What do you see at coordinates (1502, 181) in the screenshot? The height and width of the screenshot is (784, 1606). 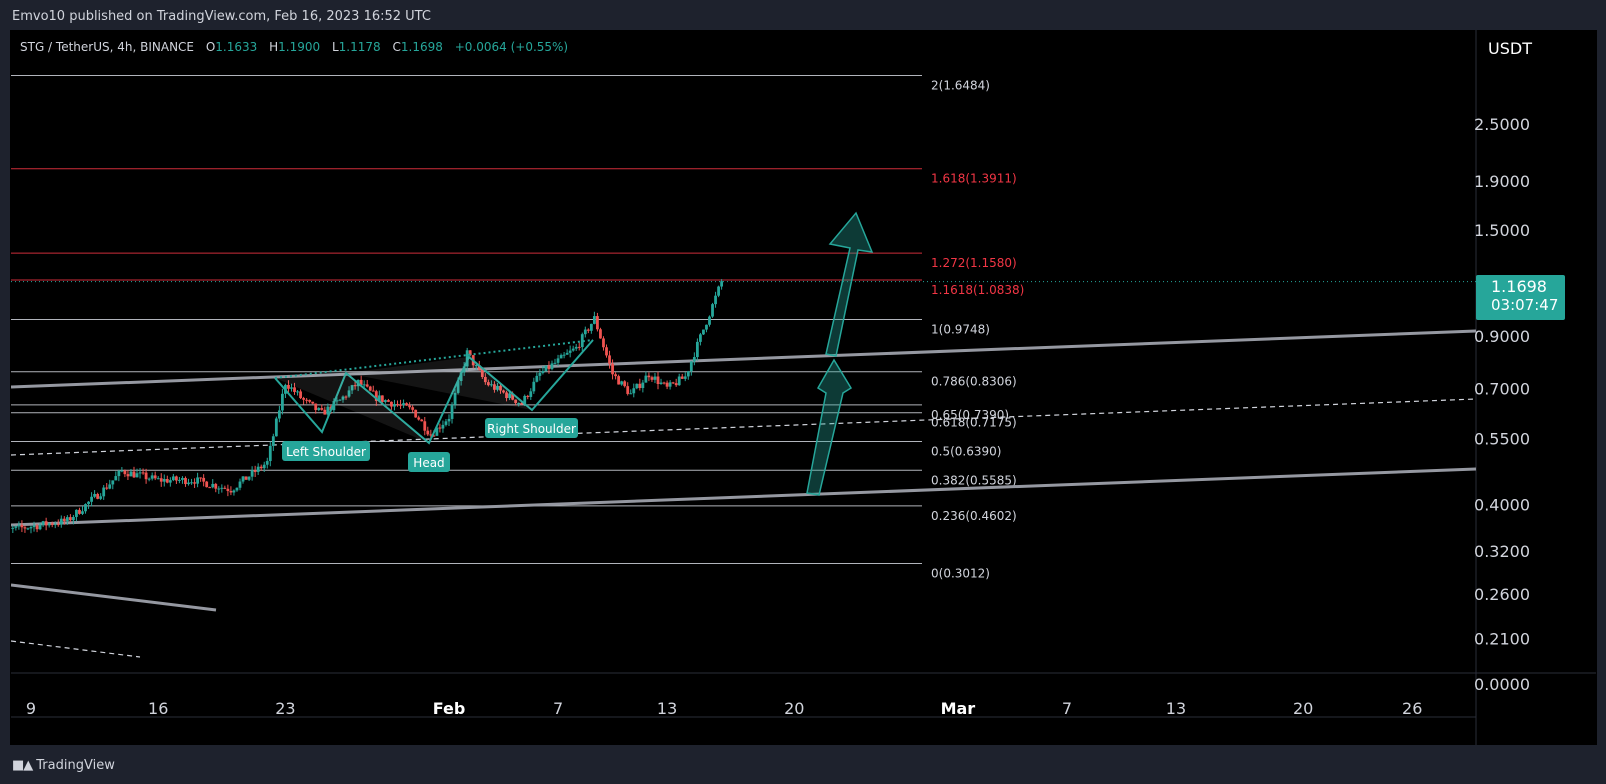 I see `price-tick-label: 1.9000` at bounding box center [1502, 181].